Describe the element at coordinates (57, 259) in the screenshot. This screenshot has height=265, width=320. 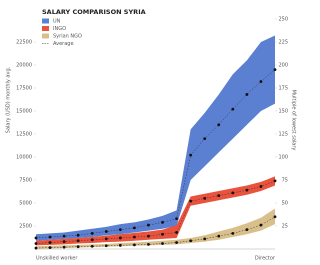
I see `x-tick-label: Unskilled worker` at that location.